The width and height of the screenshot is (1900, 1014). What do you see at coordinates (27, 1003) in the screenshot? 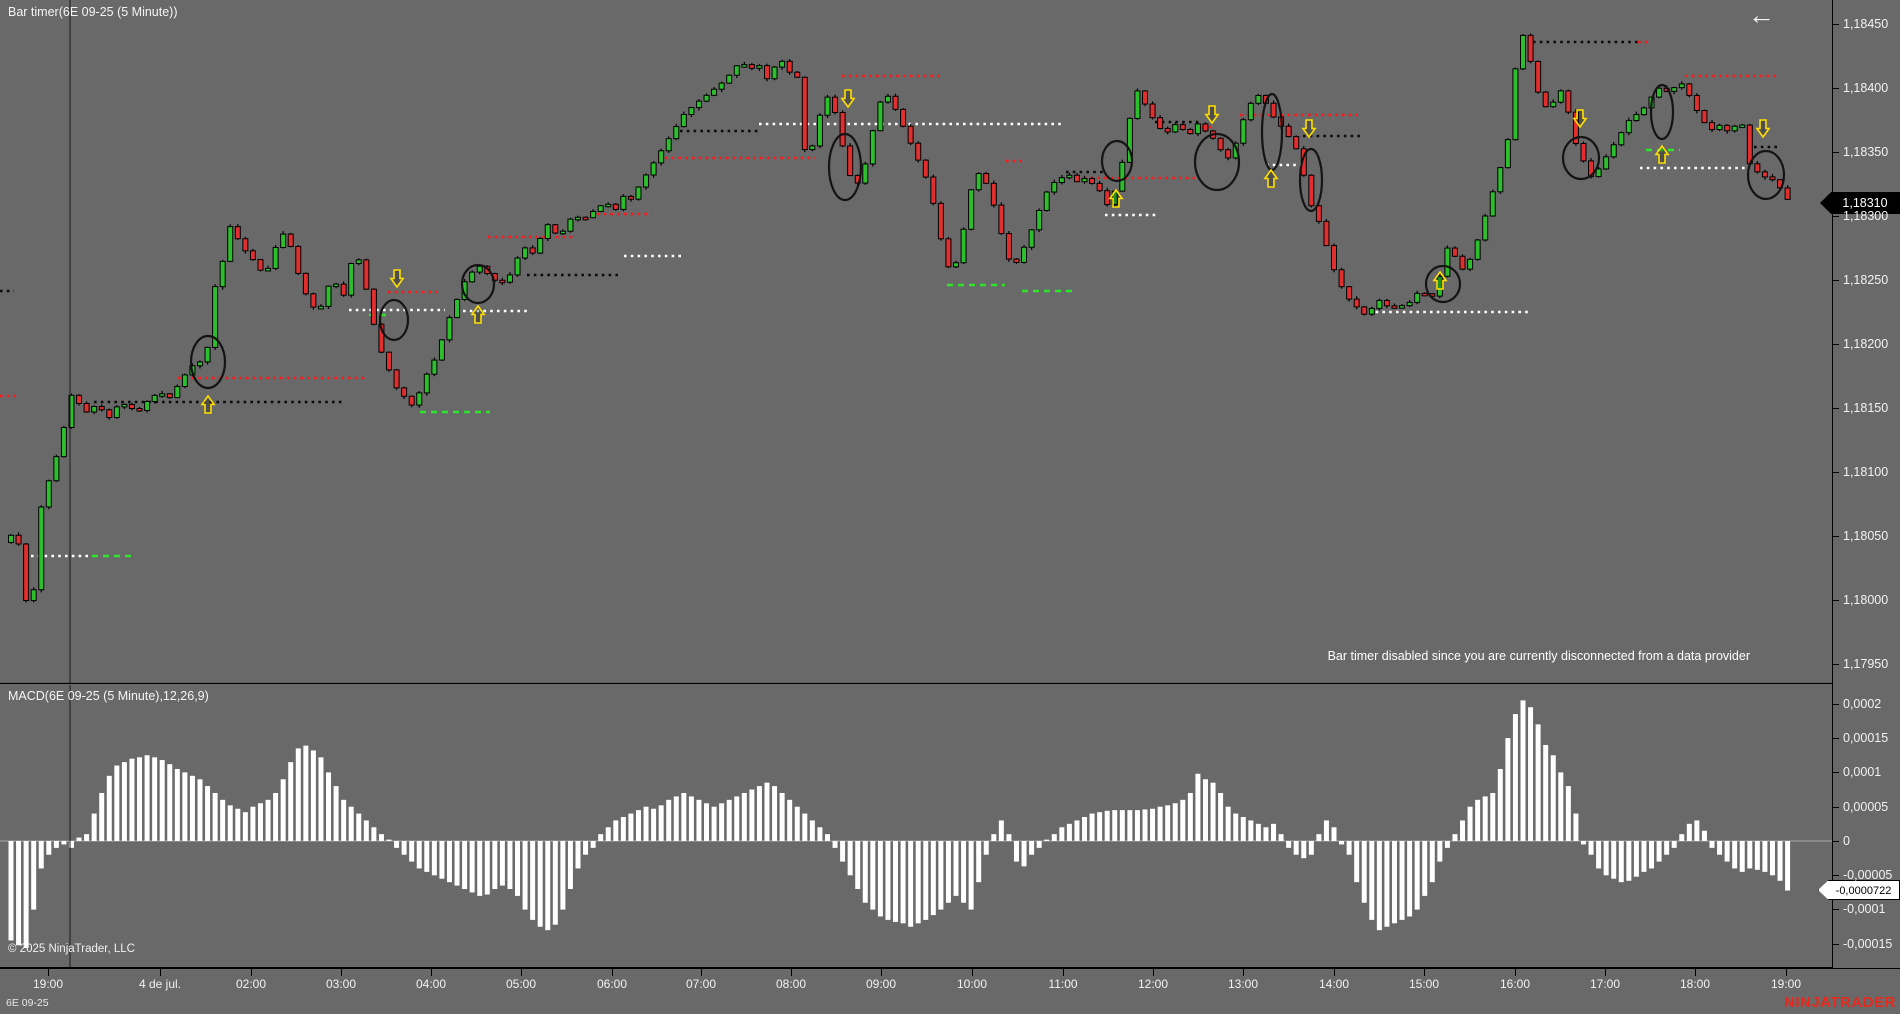
I see `instrument-tab: 6E 09-25` at bounding box center [27, 1003].